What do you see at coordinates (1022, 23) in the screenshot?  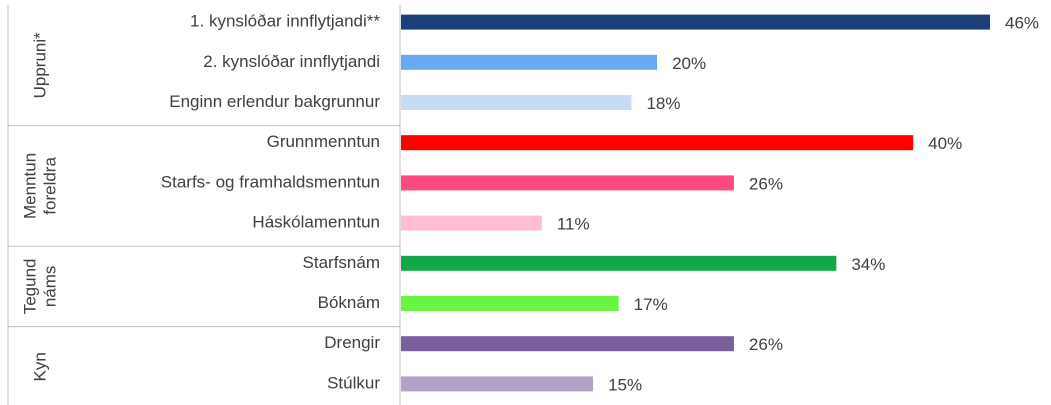 I see `value-label: 46%` at bounding box center [1022, 23].